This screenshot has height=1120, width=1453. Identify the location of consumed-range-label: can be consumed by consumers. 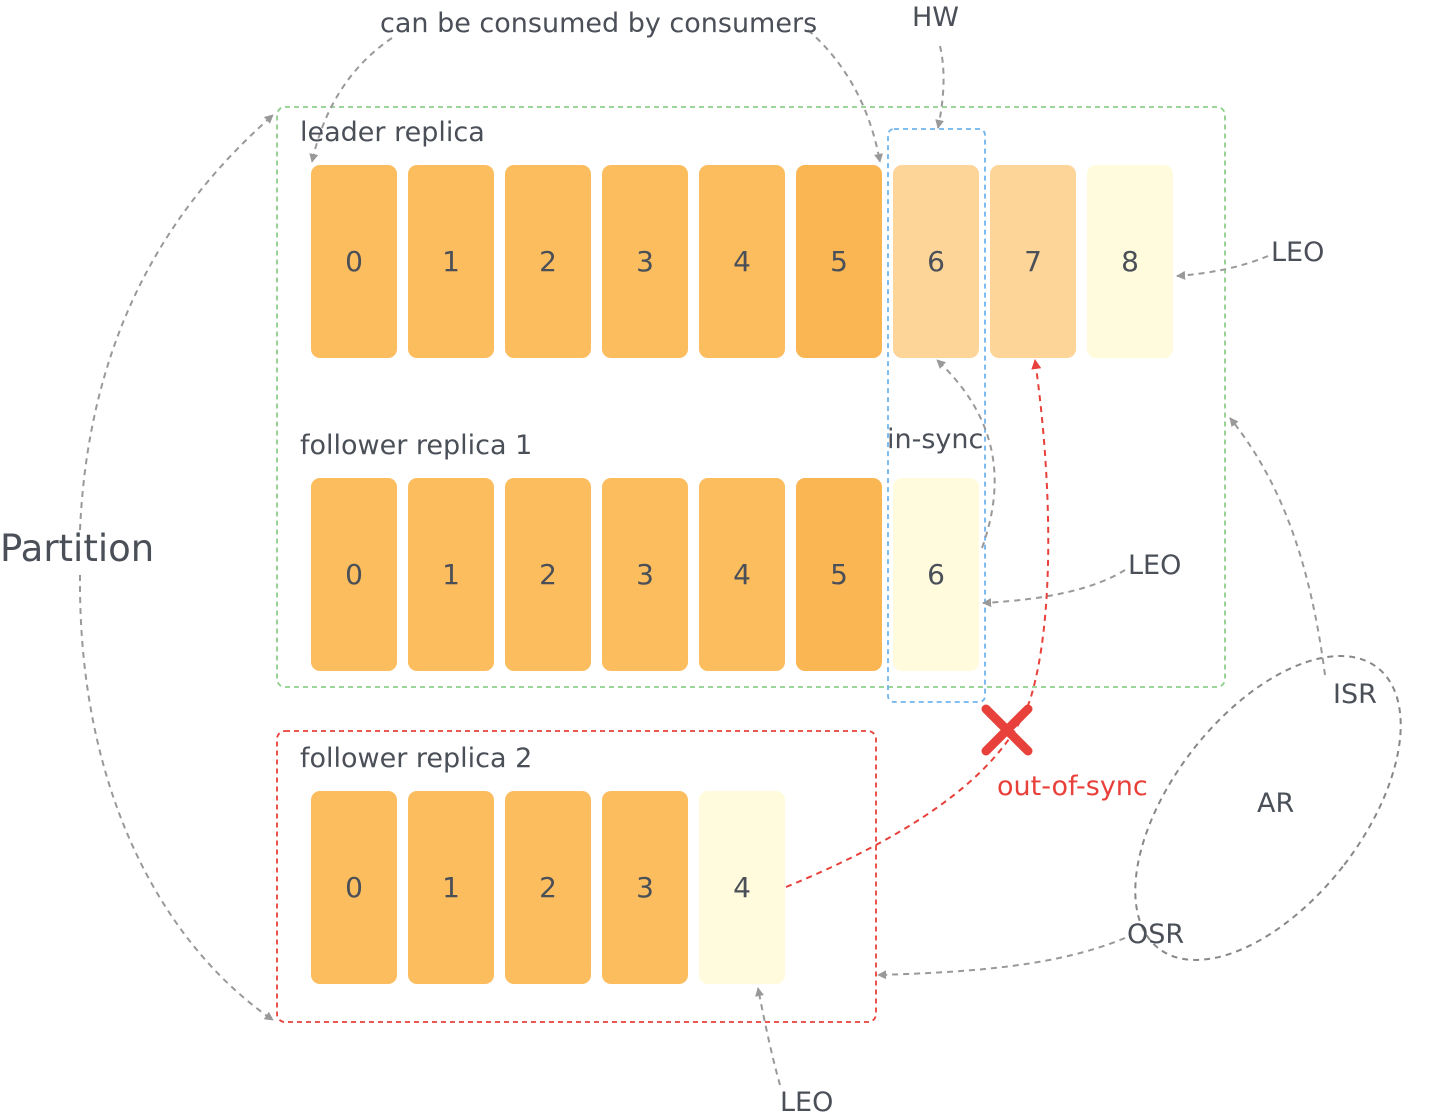
(599, 23).